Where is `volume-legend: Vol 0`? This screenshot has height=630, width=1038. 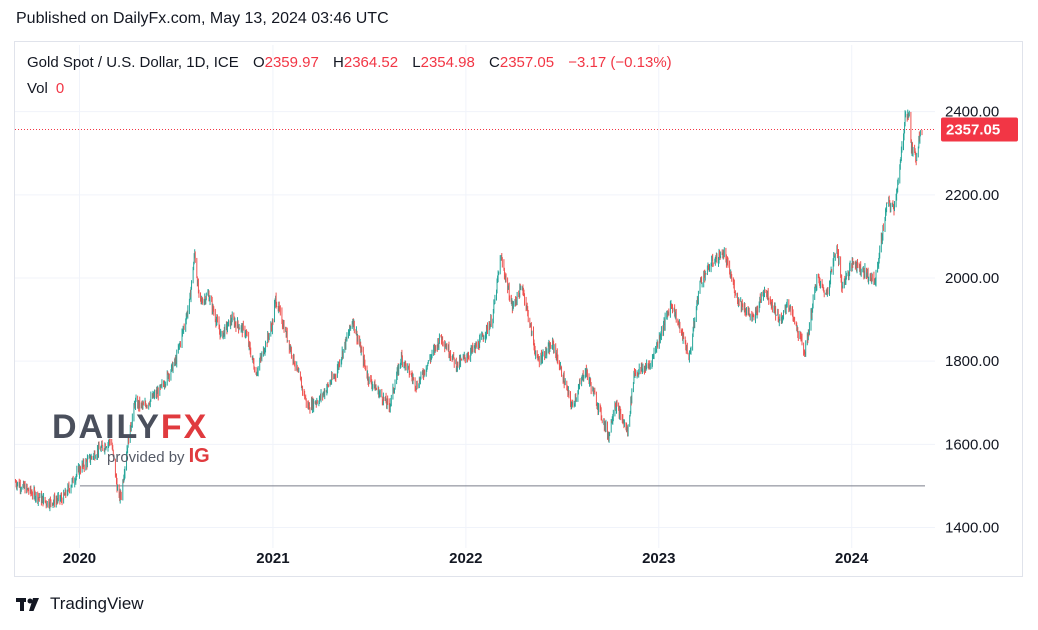 volume-legend: Vol 0 is located at coordinates (45, 88).